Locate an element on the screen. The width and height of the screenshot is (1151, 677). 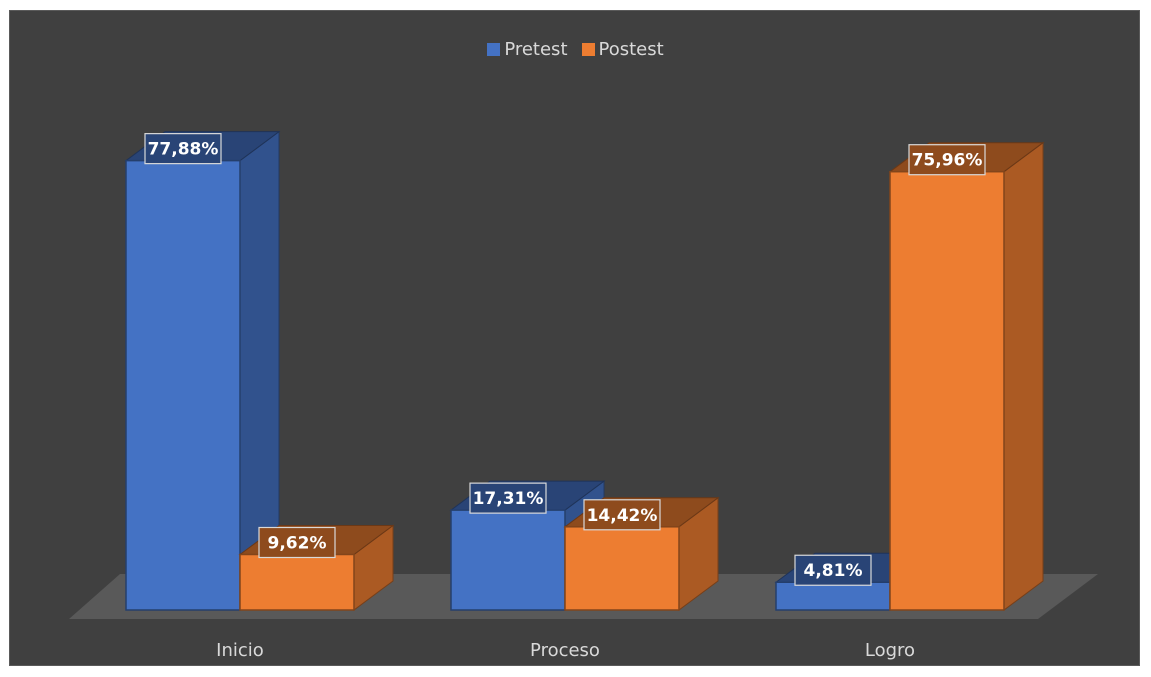
legend-item-pretest: Pretest is located at coordinates (527, 49).